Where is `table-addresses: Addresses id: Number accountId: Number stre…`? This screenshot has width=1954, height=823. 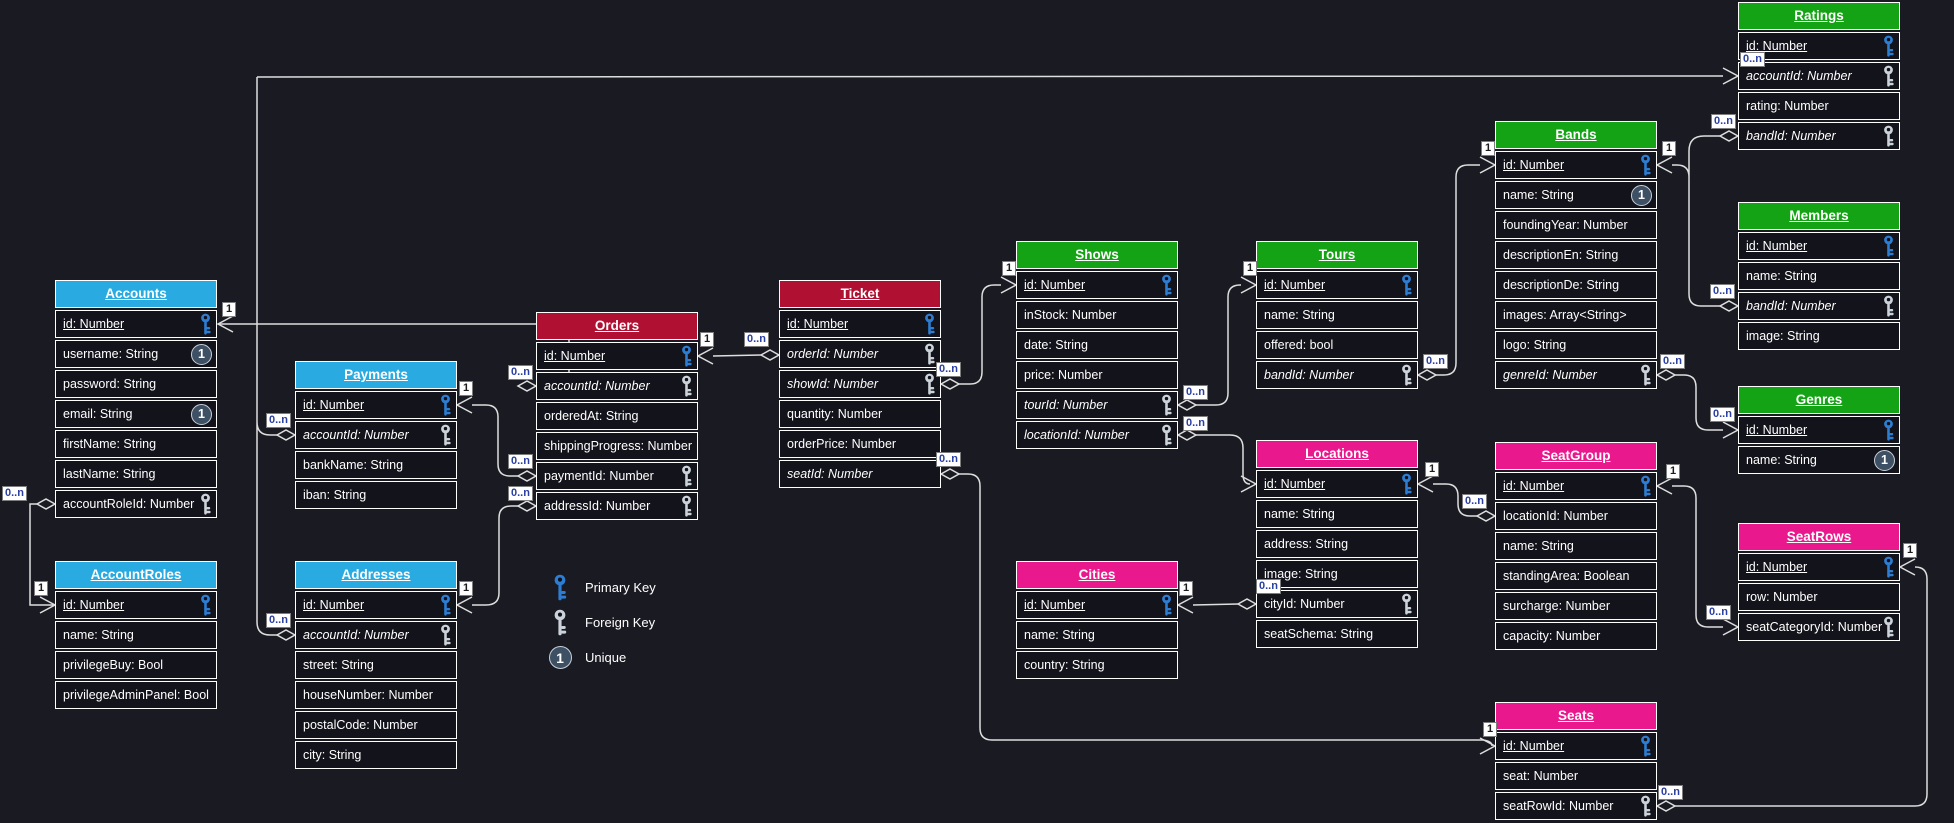 table-addresses: Addresses id: Number accountId: Number stre… is located at coordinates (376, 666).